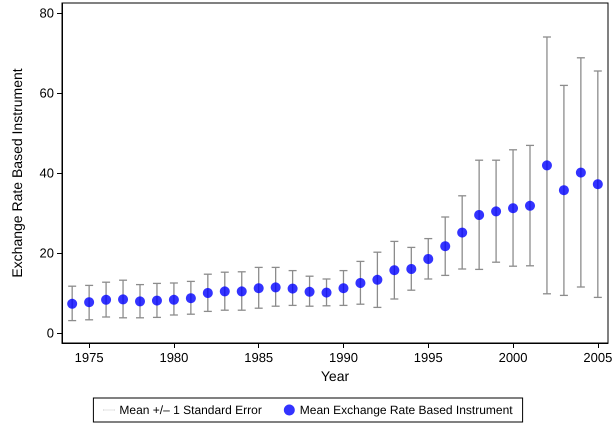 Image resolution: width=616 pixels, height=427 pixels. What do you see at coordinates (89, 357) in the screenshot?
I see `x-tick-label: 1975` at bounding box center [89, 357].